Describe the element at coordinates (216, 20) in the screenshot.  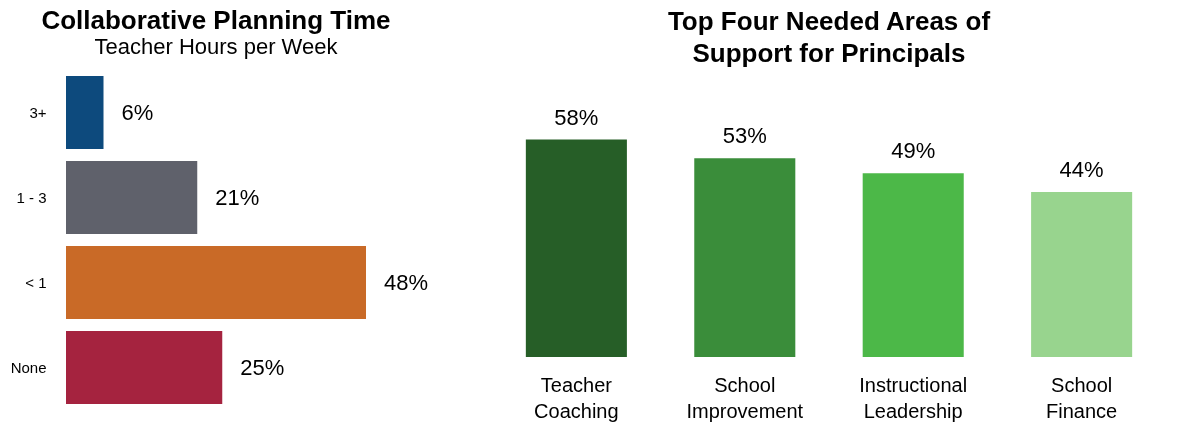
I see `chart-title: Collaborative Planning Time` at that location.